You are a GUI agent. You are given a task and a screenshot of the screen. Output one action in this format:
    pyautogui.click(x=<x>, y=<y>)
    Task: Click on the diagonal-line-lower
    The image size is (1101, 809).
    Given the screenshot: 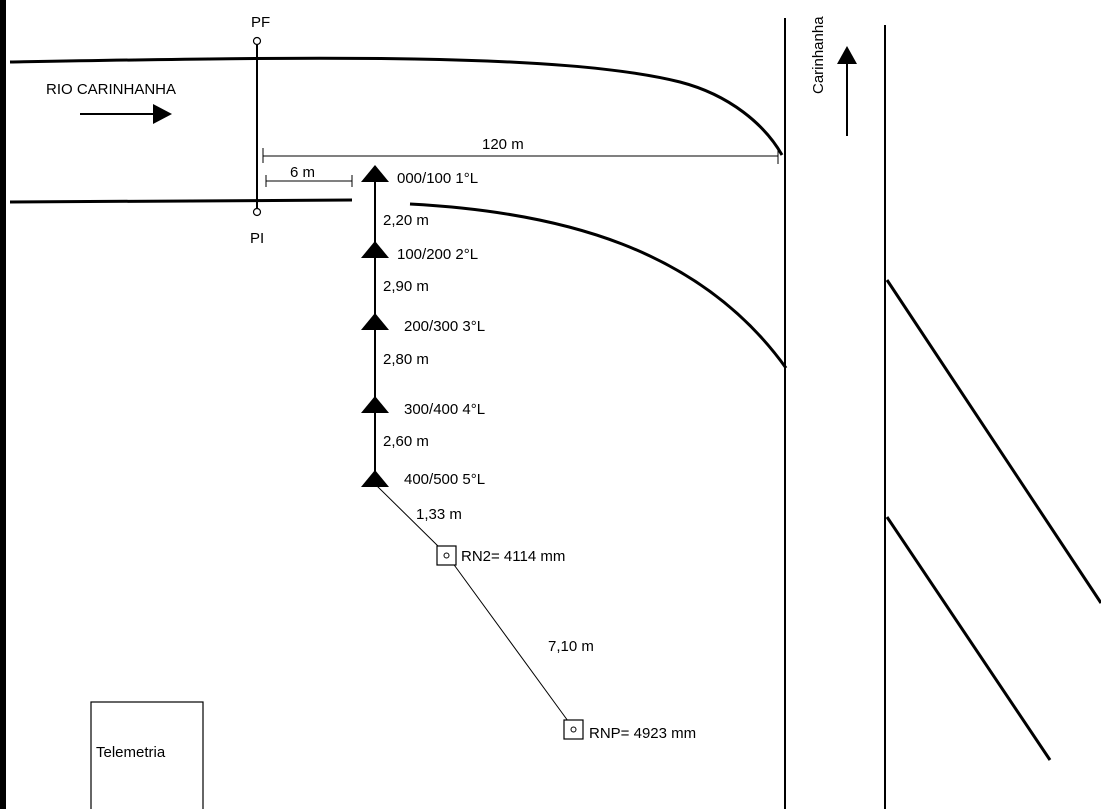 What is the action you would take?
    pyautogui.click(x=968, y=638)
    